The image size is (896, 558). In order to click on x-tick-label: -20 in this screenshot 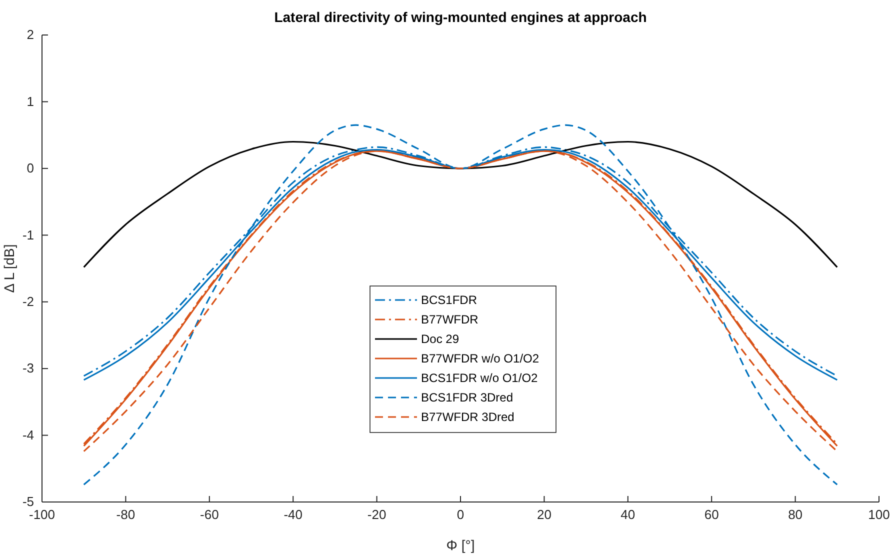, I will do `click(376, 514)`.